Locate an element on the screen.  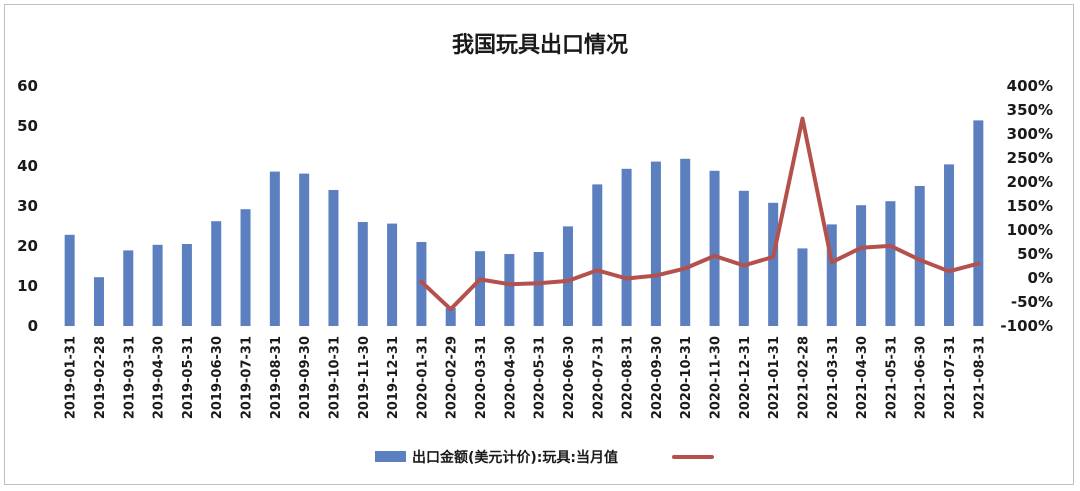
right-tick-label: 150% is located at coordinates (1030, 206).